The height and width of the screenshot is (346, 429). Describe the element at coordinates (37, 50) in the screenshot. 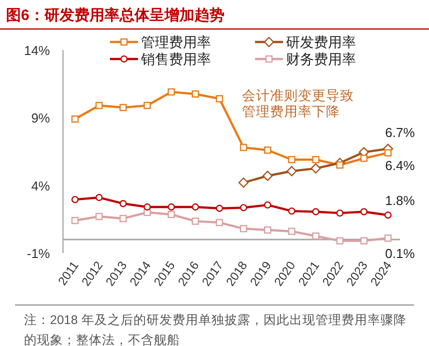

I see `y-tick-label: 14%` at that location.